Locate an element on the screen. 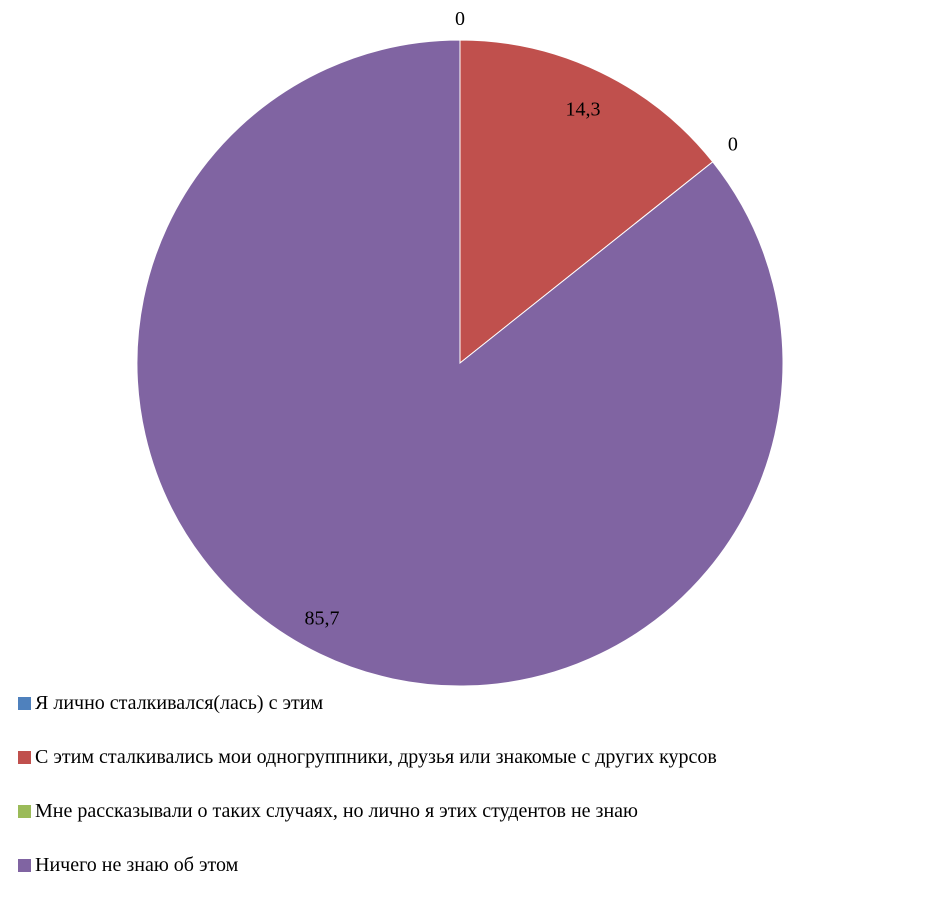 The height and width of the screenshot is (917, 952). pie-slice is located at coordinates (586, 202).